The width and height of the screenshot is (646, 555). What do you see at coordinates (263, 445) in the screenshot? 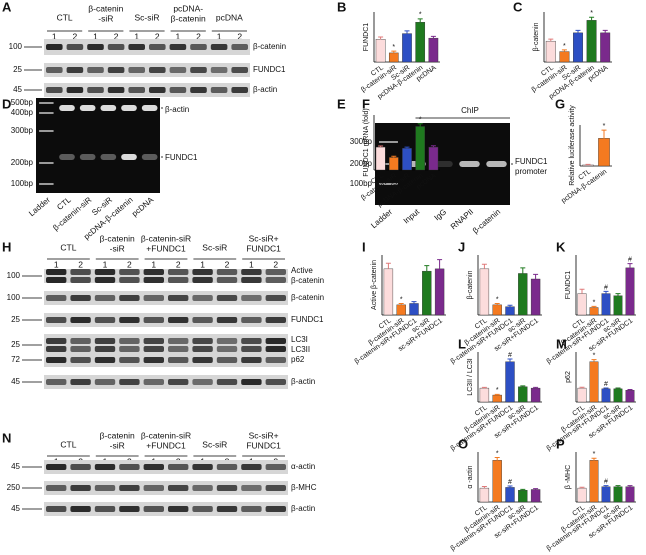
I see `group-label: FUNDC1` at bounding box center [263, 445].